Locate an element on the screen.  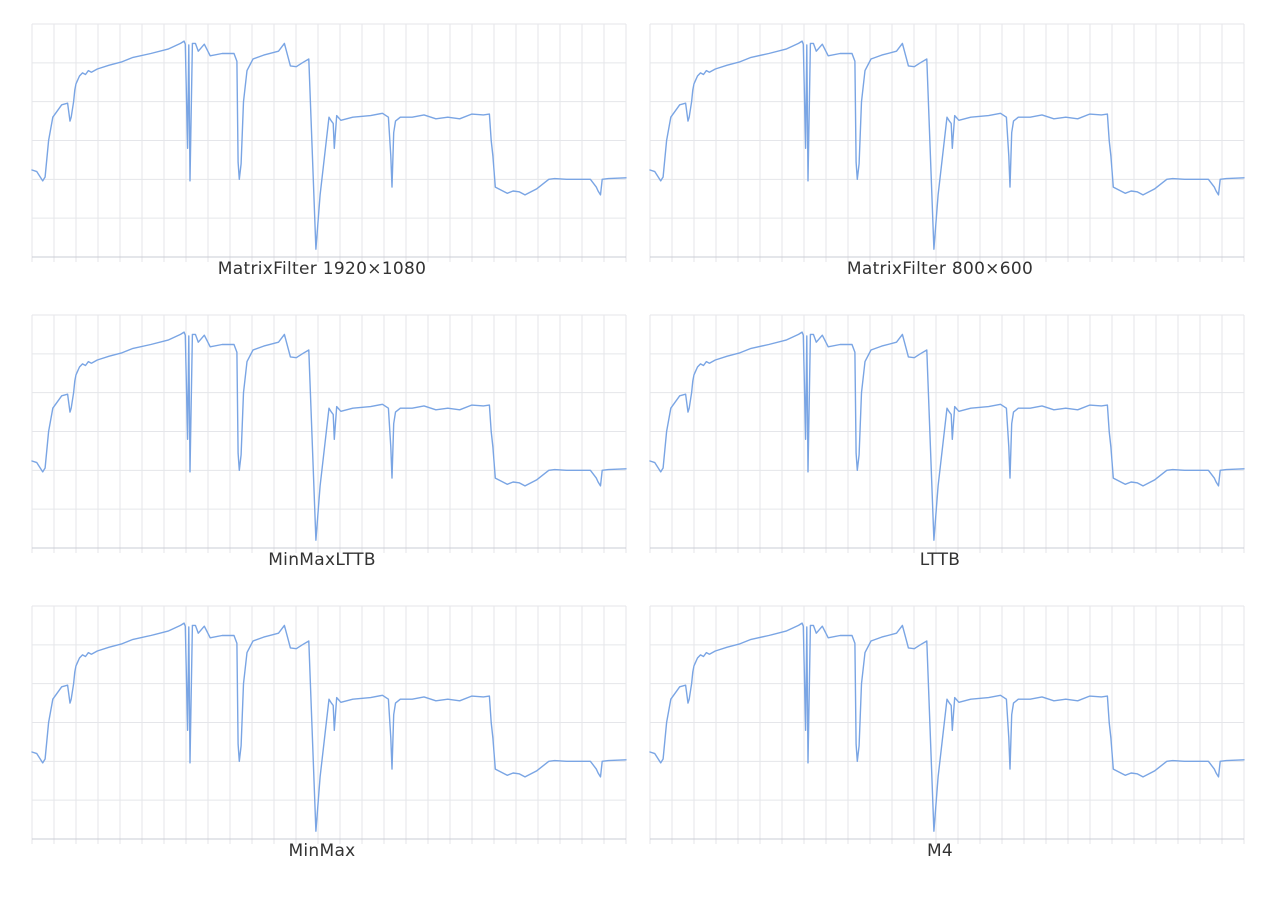
chart-panel: MatrixFilter 800×600 is located at coordinates (943, 140).